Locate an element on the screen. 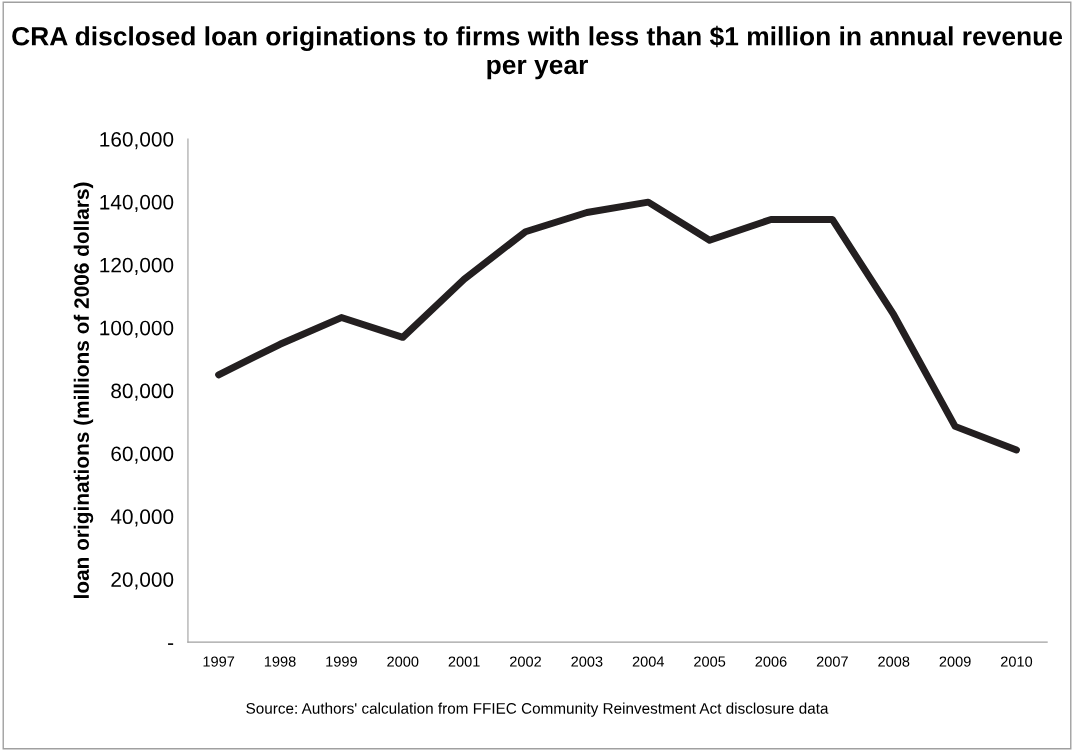 Image resolution: width=1074 pixels, height=751 pixels. y-tick-label: 20,000 is located at coordinates (142, 581).